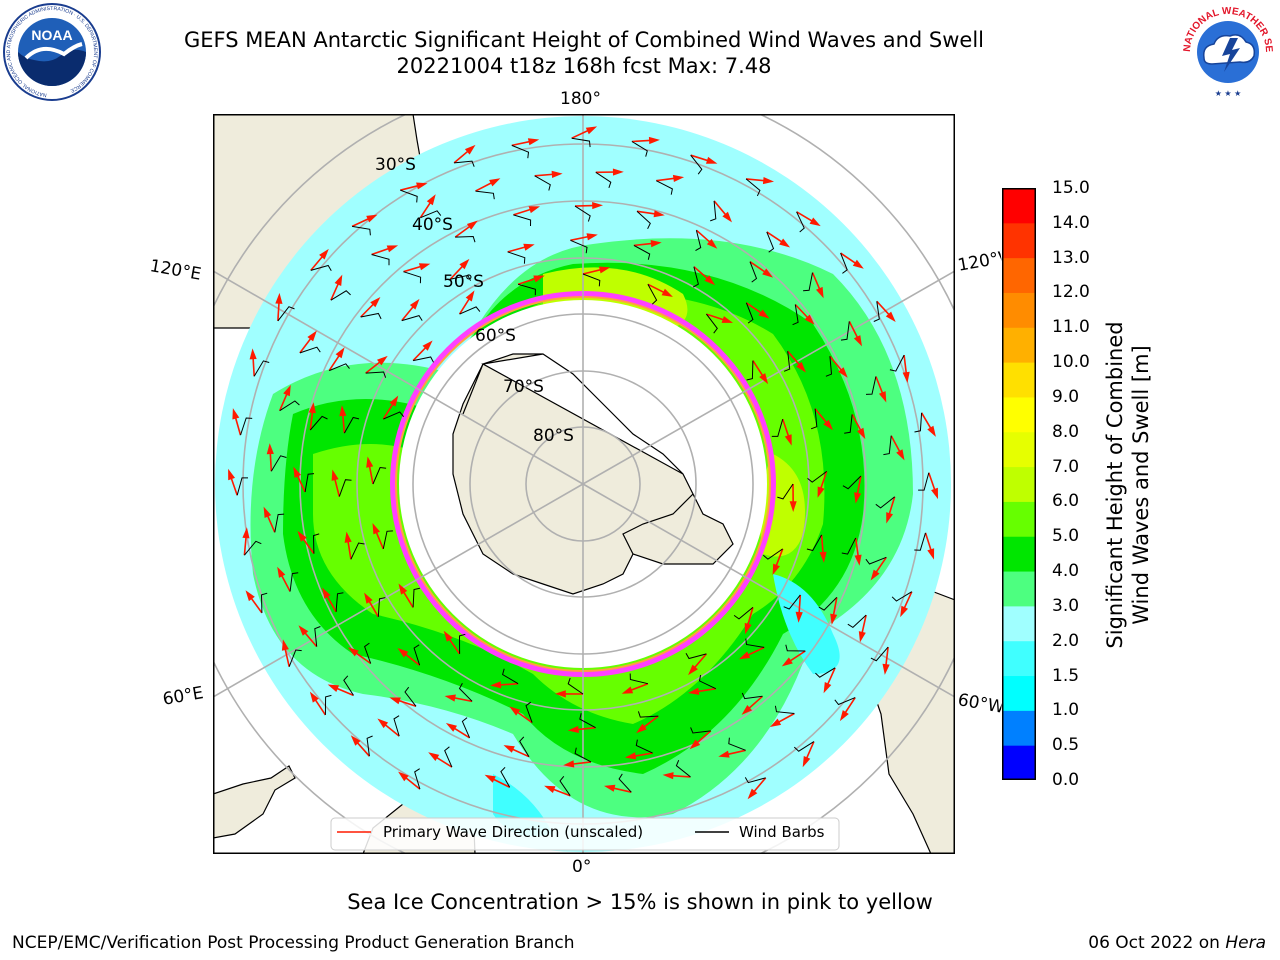 Image resolution: width=1280 pixels, height=960 pixels. Describe the element at coordinates (1177, 943) in the screenshot. I see `credit-date: 06 Oct 2022 on Hera` at that location.